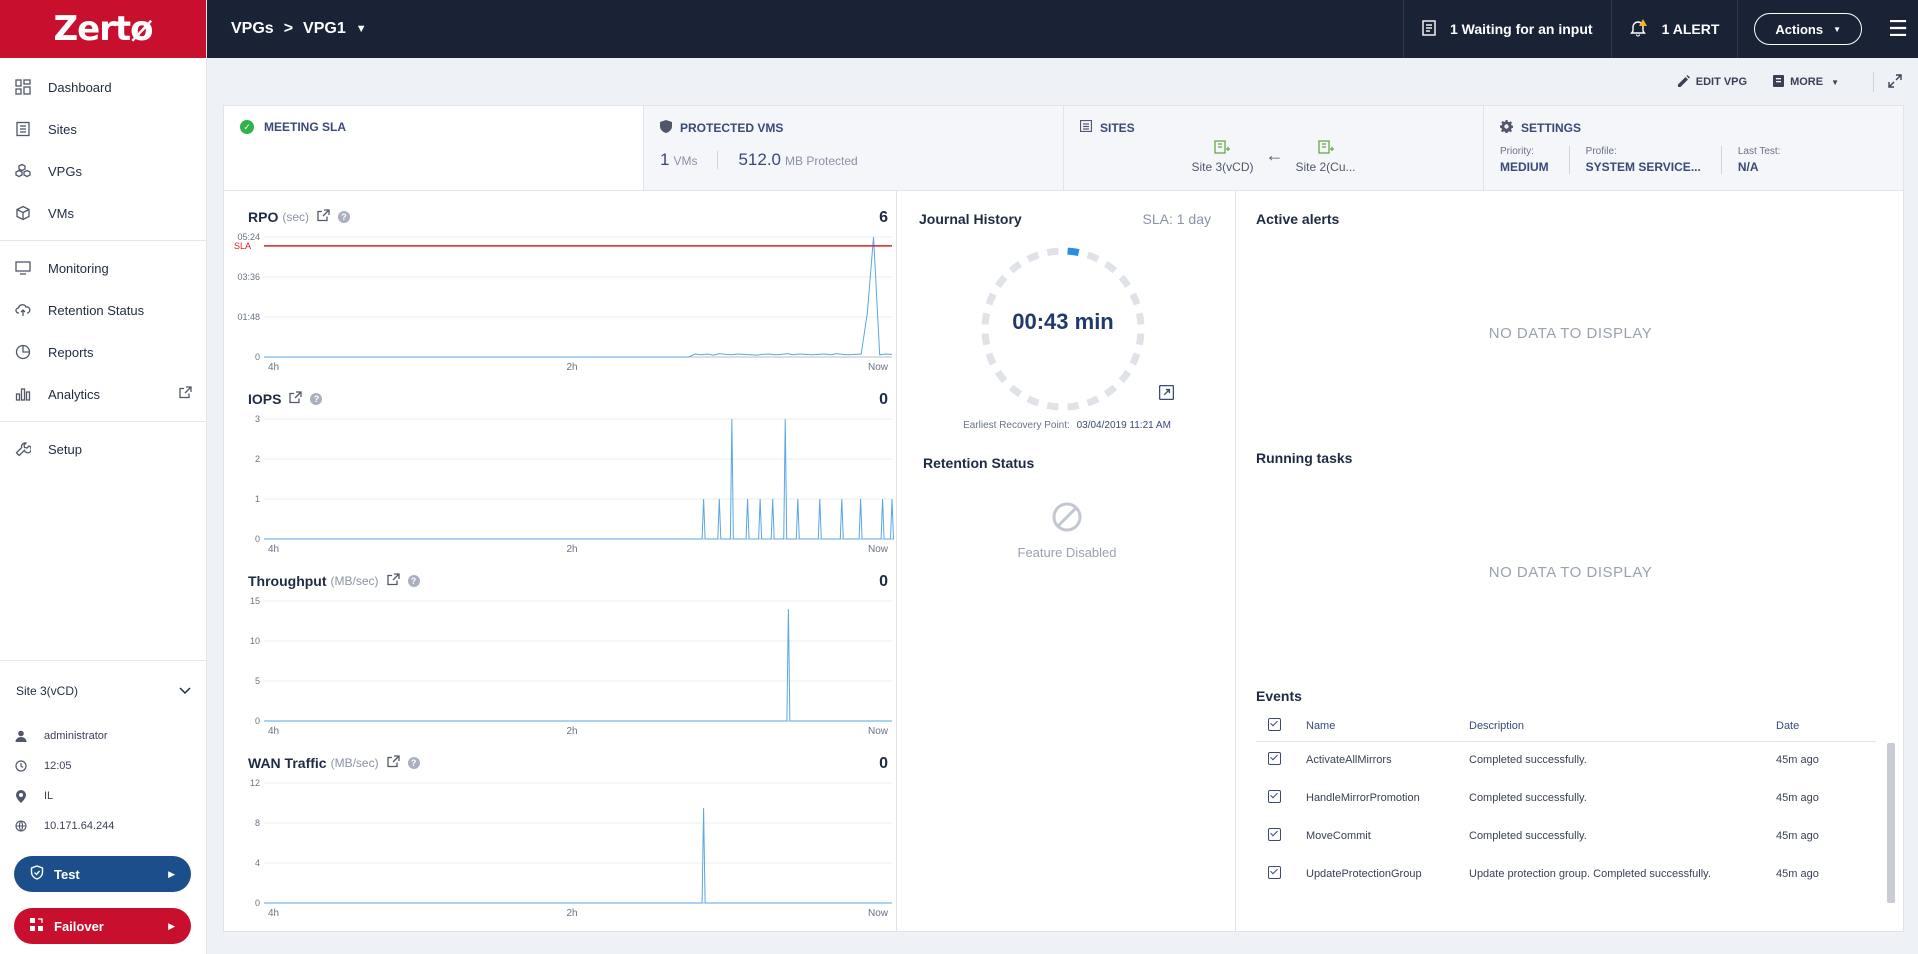 The height and width of the screenshot is (954, 1918). What do you see at coordinates (103, 449) in the screenshot?
I see `sidebar-item-setup: Setup` at bounding box center [103, 449].